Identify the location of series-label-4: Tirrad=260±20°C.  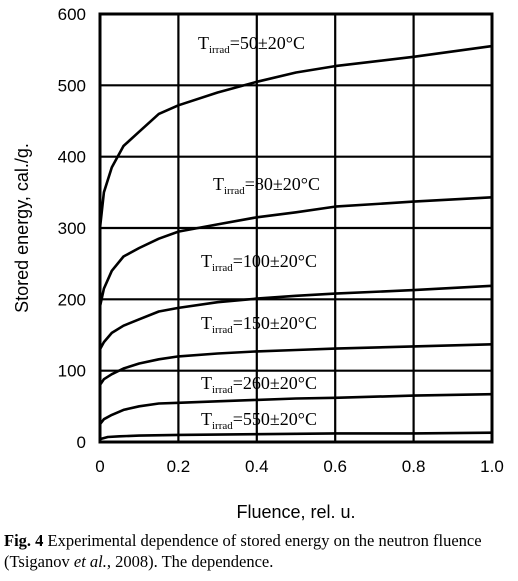
(259, 384).